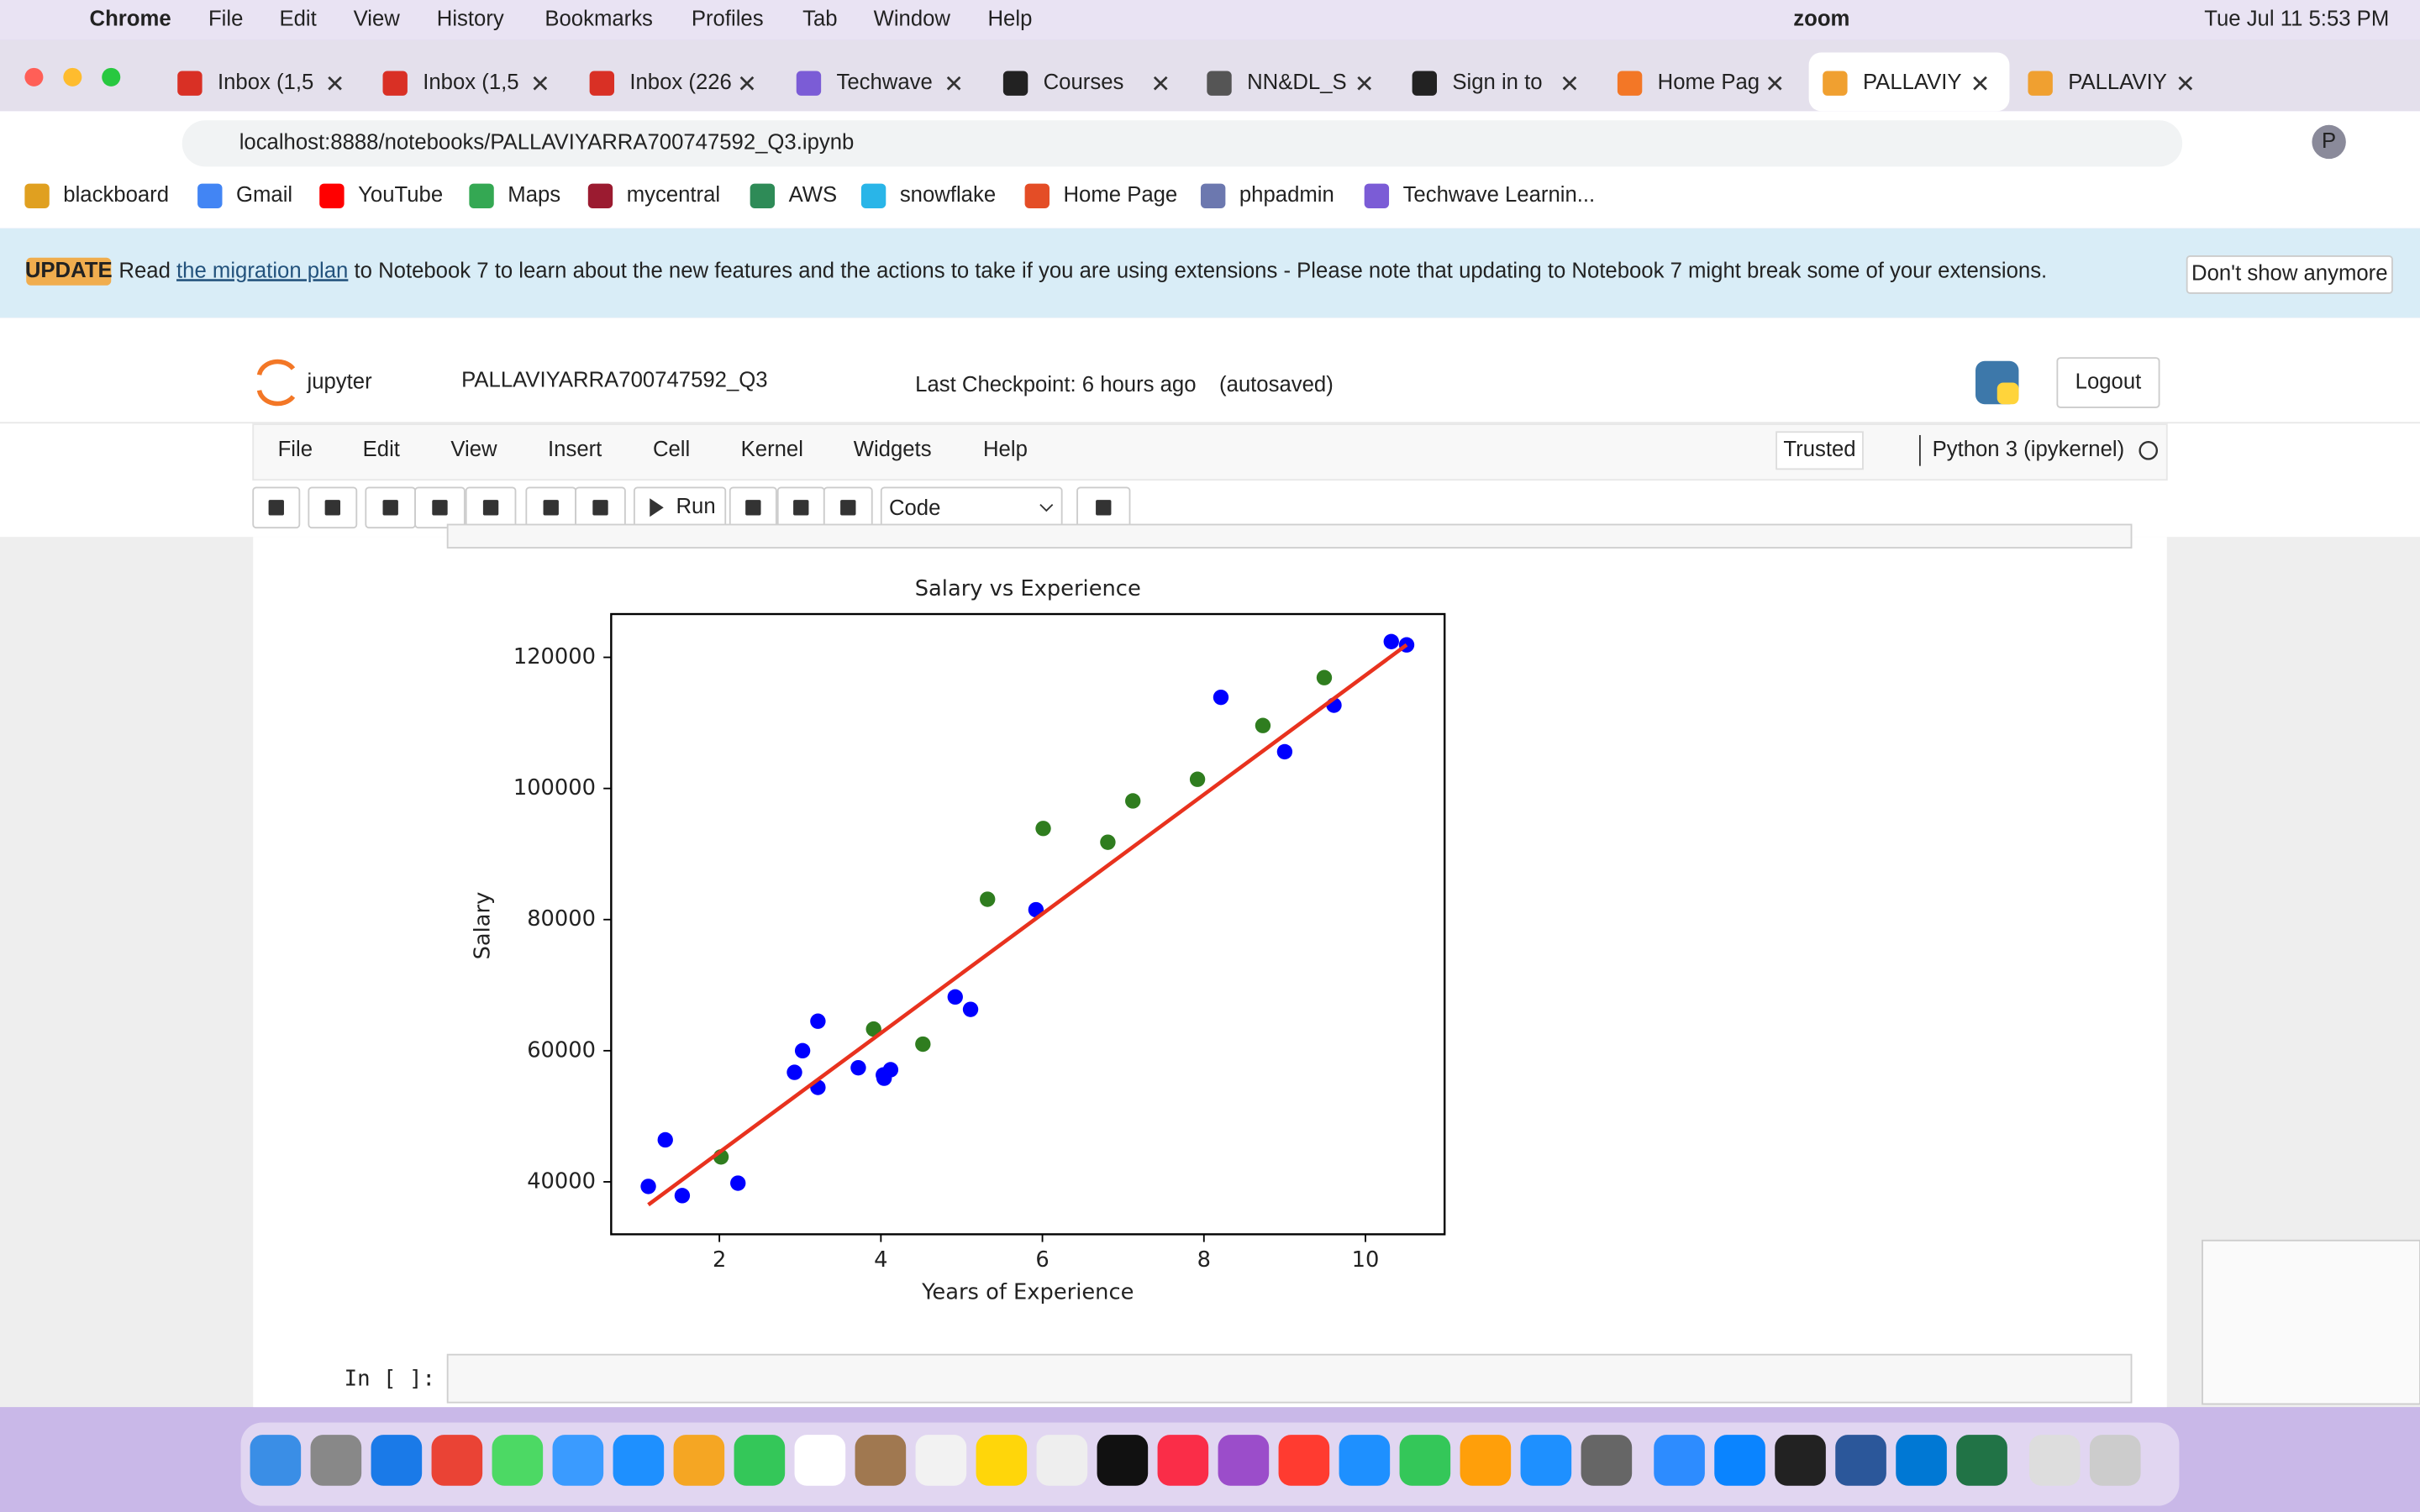 The height and width of the screenshot is (1512, 2420). Describe the element at coordinates (473, 449) in the screenshot. I see `notebook-menu: View` at that location.